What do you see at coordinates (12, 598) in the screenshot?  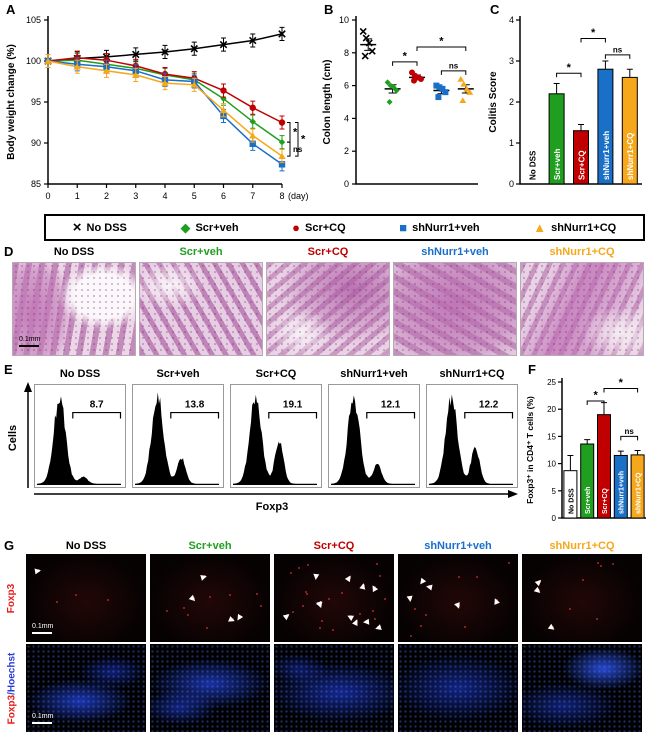 I see `foxp3-row-label-text: Foxp3` at bounding box center [12, 598].